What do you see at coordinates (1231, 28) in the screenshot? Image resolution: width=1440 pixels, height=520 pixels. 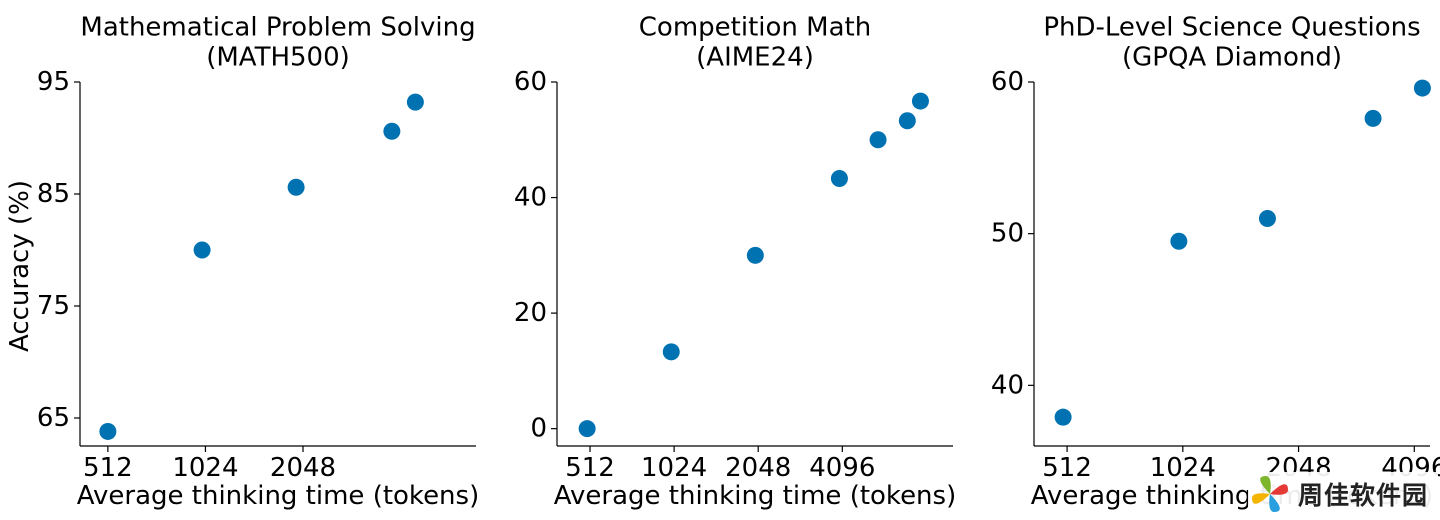 I see `chart-title-line-1: PhD-Level Science Questions` at bounding box center [1231, 28].